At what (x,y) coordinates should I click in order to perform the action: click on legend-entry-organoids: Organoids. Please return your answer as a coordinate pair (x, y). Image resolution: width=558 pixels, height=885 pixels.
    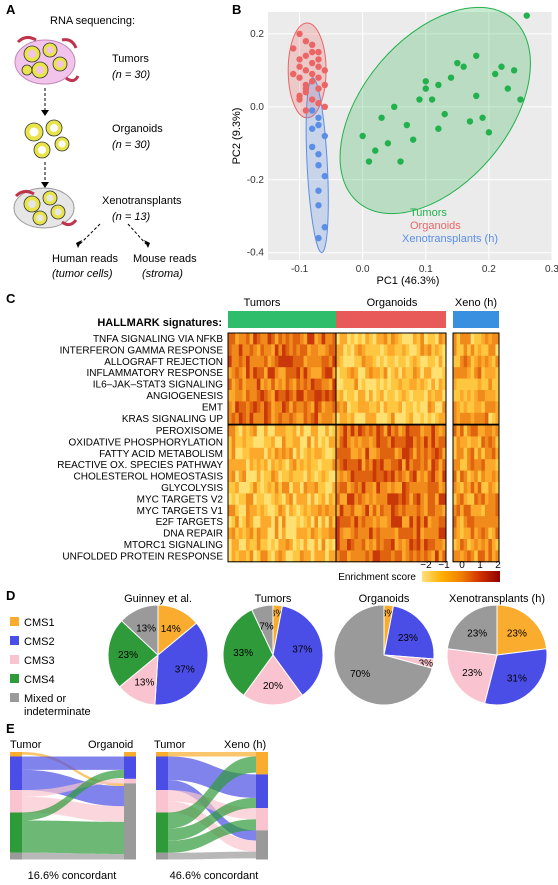
    Looking at the image, I should click on (435, 226).